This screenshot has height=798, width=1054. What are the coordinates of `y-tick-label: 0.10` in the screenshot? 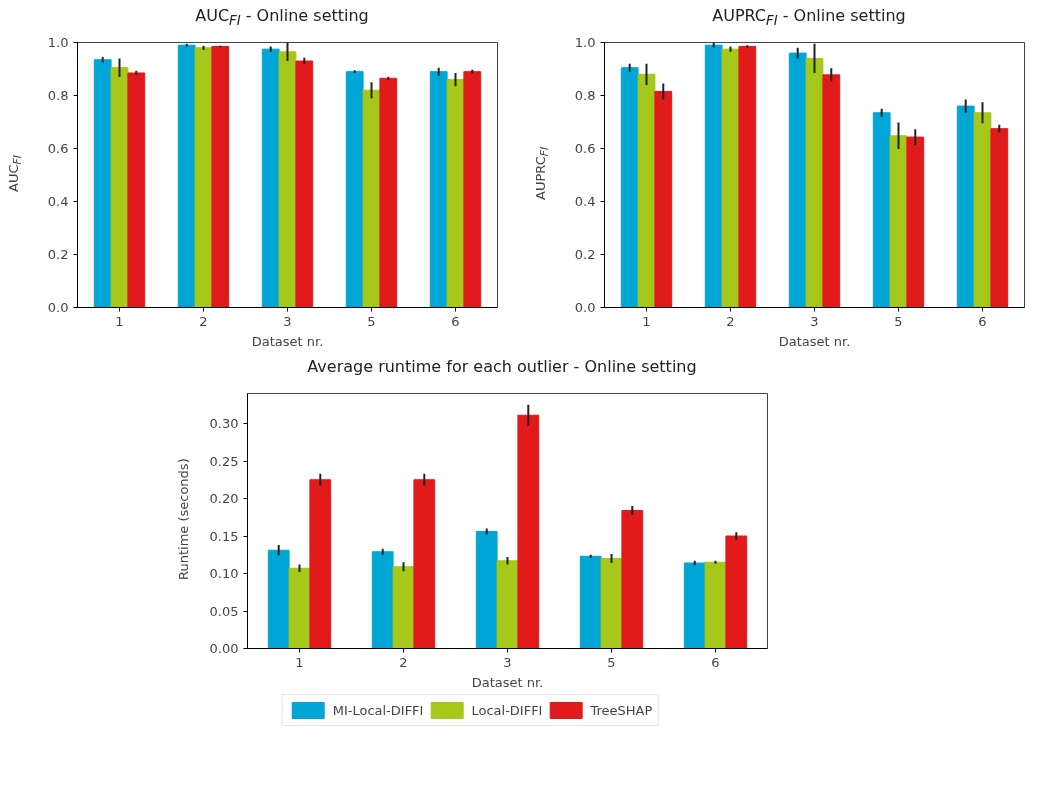 It's located at (224, 573).